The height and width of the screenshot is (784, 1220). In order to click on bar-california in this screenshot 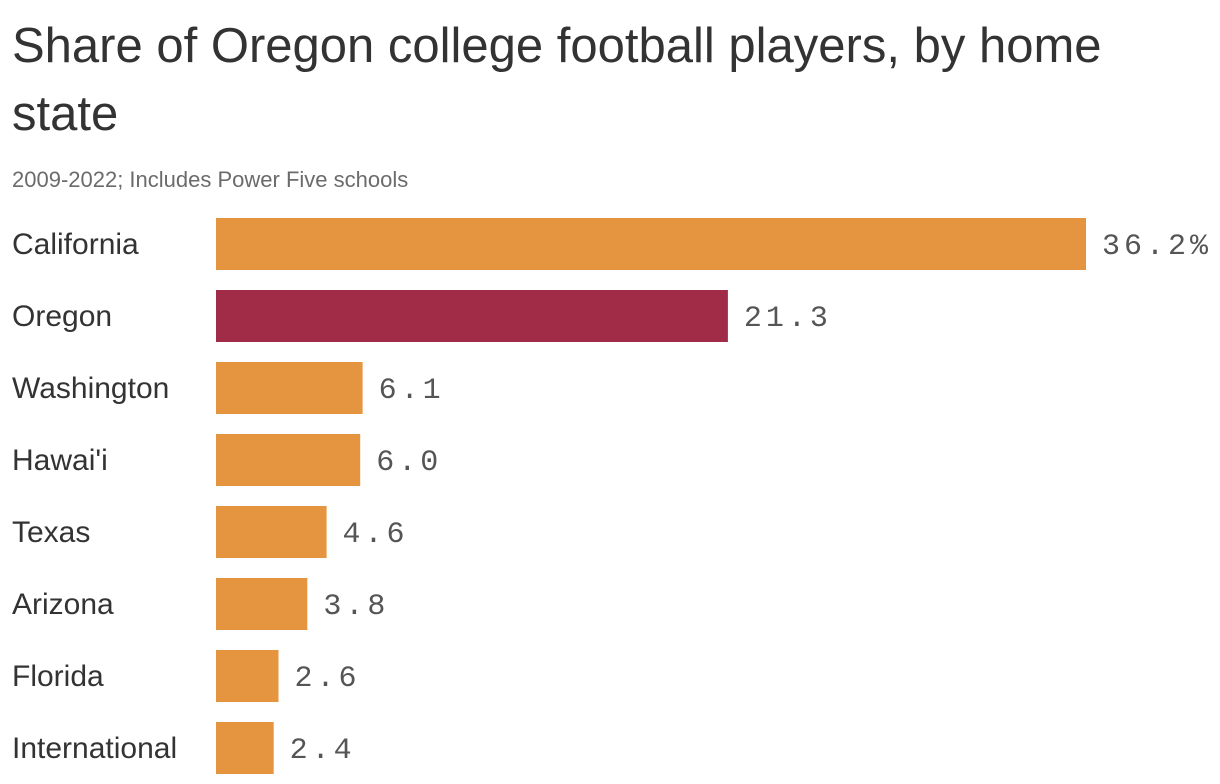, I will do `click(651, 244)`.